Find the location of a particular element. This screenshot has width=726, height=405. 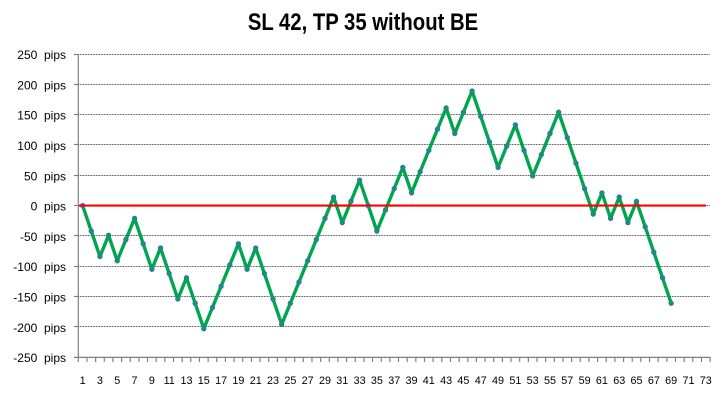

svg-text: 71 is located at coordinates (688, 381).